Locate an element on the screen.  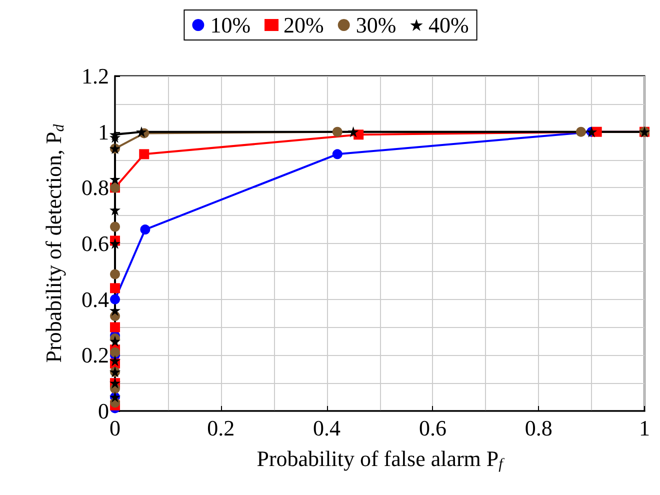
legend-label: 40% is located at coordinates (448, 25).